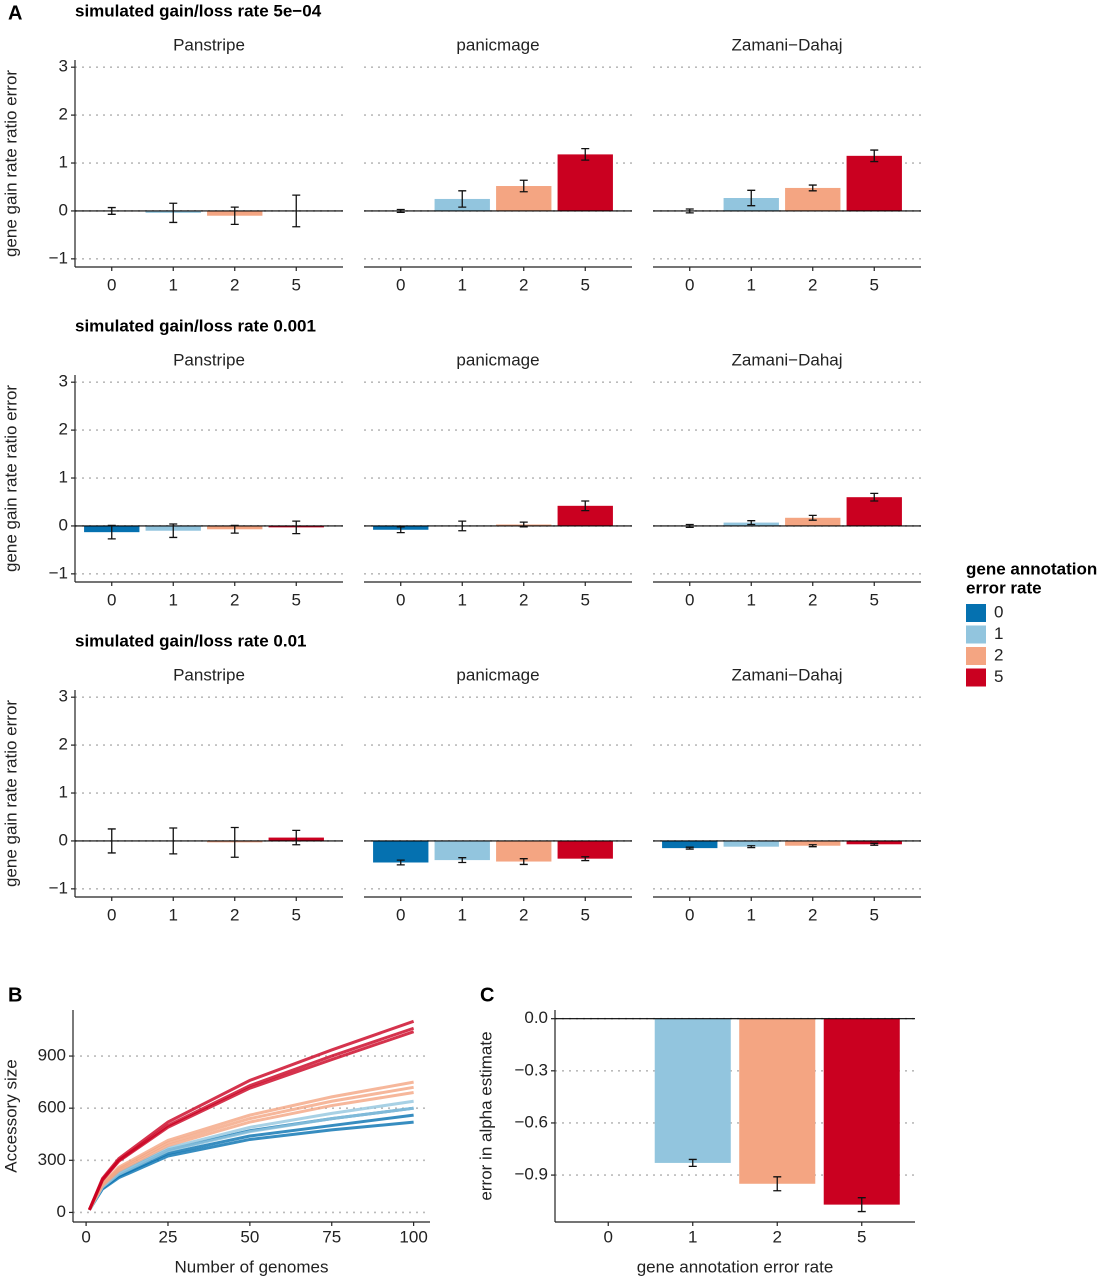 This screenshot has width=1116, height=1280. Describe the element at coordinates (998, 676) in the screenshot. I see `legend-label: 5` at that location.